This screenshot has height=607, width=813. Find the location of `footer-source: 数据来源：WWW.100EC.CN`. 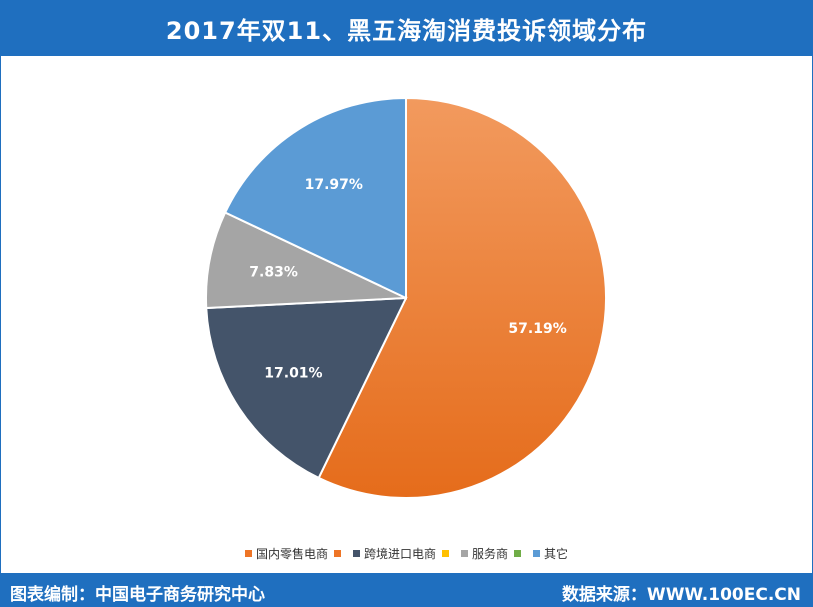

footer-source: 数据来源：WWW.100EC.CN is located at coordinates (681, 595).